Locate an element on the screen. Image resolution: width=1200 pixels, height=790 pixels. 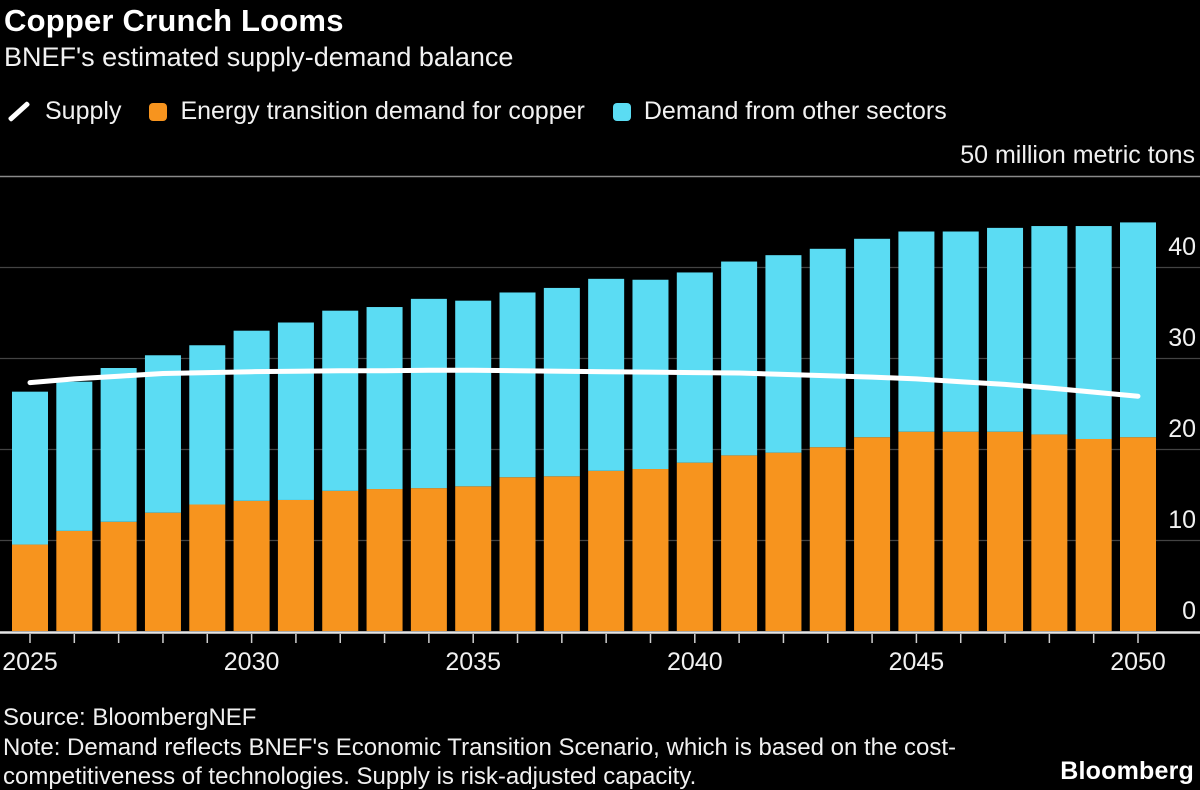
bar-other-demand-2049 is located at coordinates (1093, 332).